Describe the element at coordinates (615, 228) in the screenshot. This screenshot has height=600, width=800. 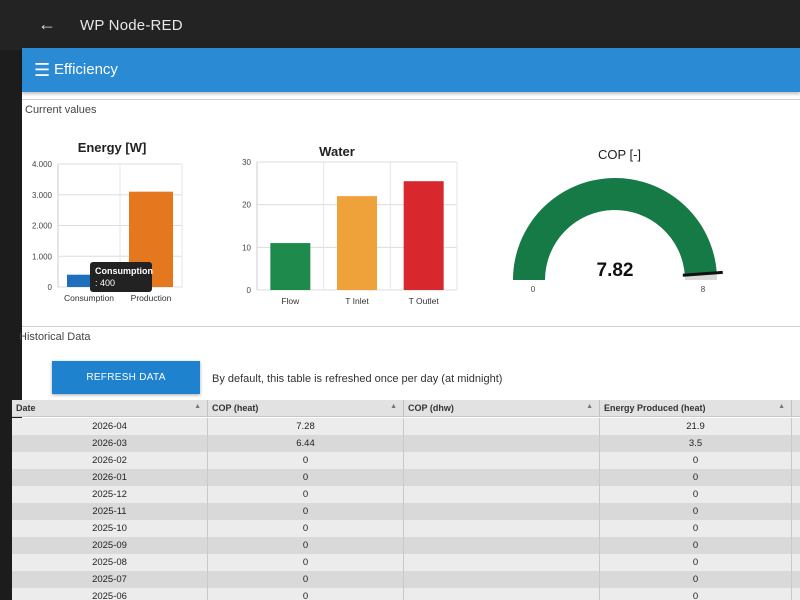
I see `gauge-fill` at that location.